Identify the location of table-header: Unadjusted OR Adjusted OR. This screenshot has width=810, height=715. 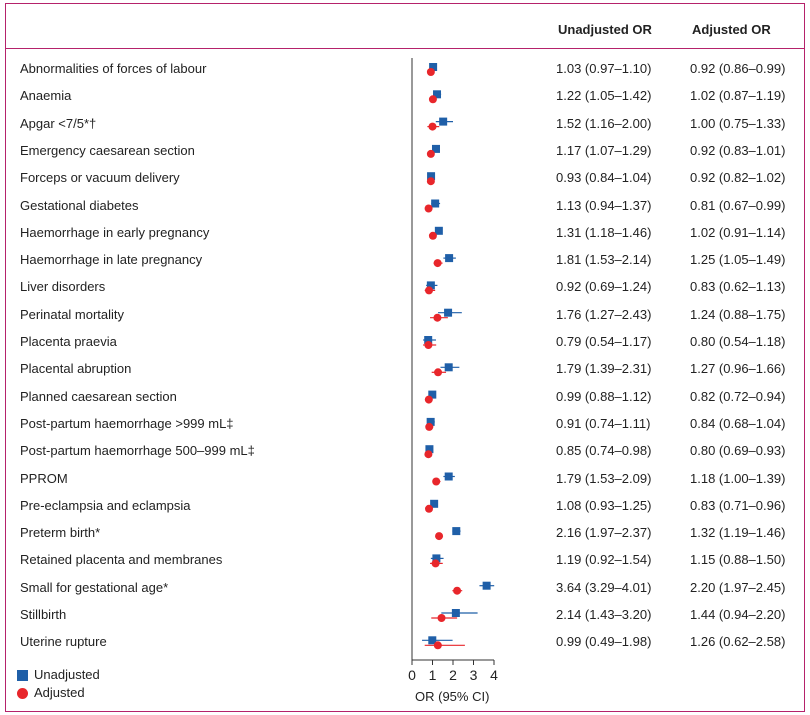
(405, 26).